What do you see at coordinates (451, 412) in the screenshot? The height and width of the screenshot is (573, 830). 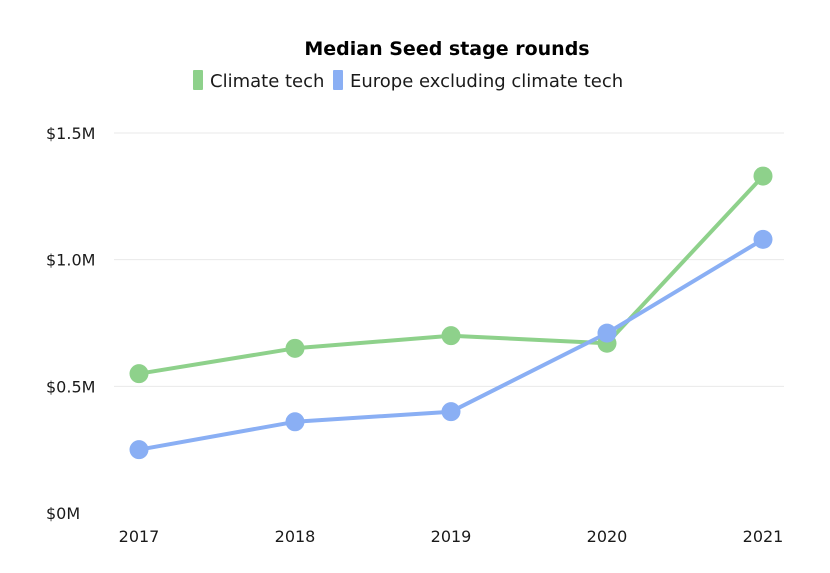 I see `data-point-europe-excluding-climate-tech-2019` at bounding box center [451, 412].